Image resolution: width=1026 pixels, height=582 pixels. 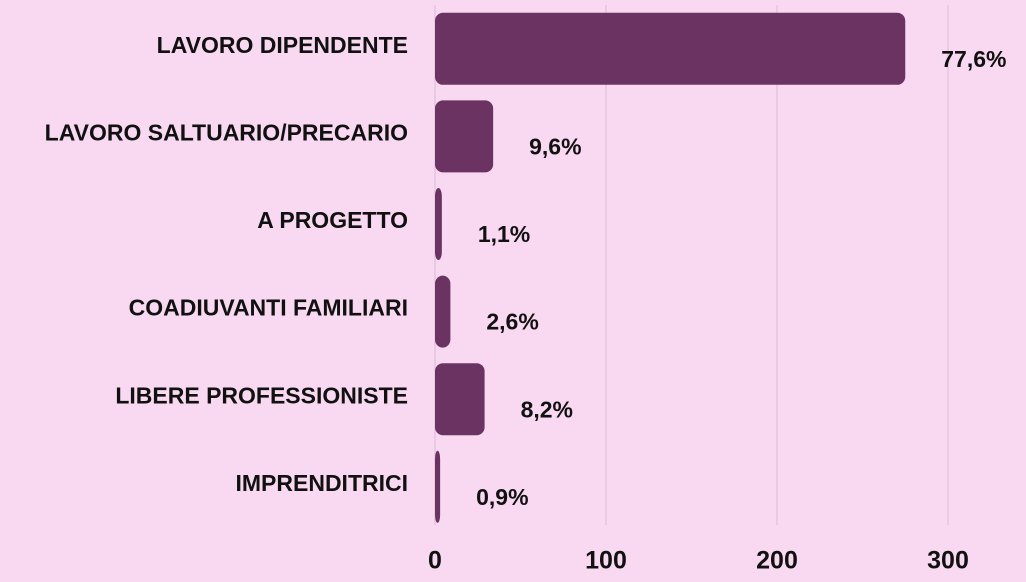 I want to click on category-label: A PROGETTO, so click(x=332, y=220).